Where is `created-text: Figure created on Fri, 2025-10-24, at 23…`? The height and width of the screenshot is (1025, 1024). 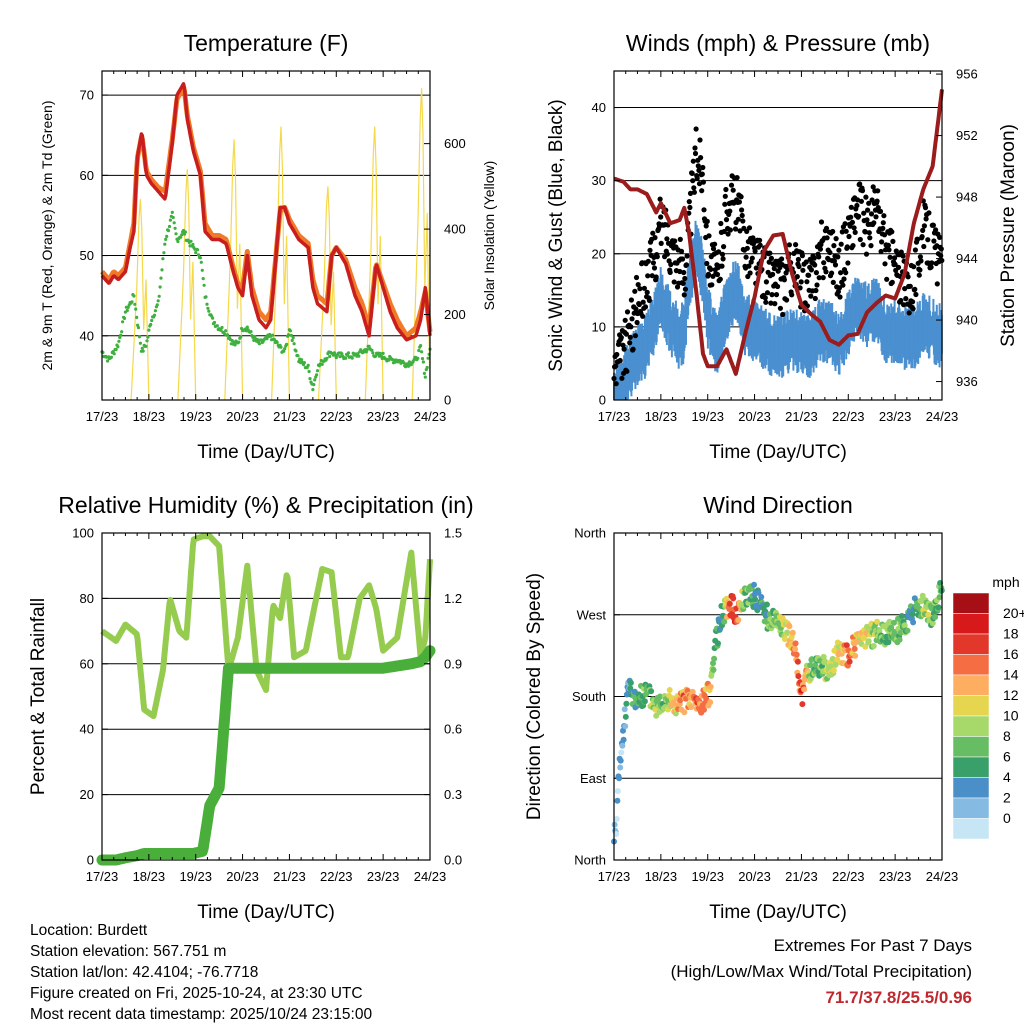 created-text: Figure created on Fri, 2025-10-24, at 23… is located at coordinates (196, 993).